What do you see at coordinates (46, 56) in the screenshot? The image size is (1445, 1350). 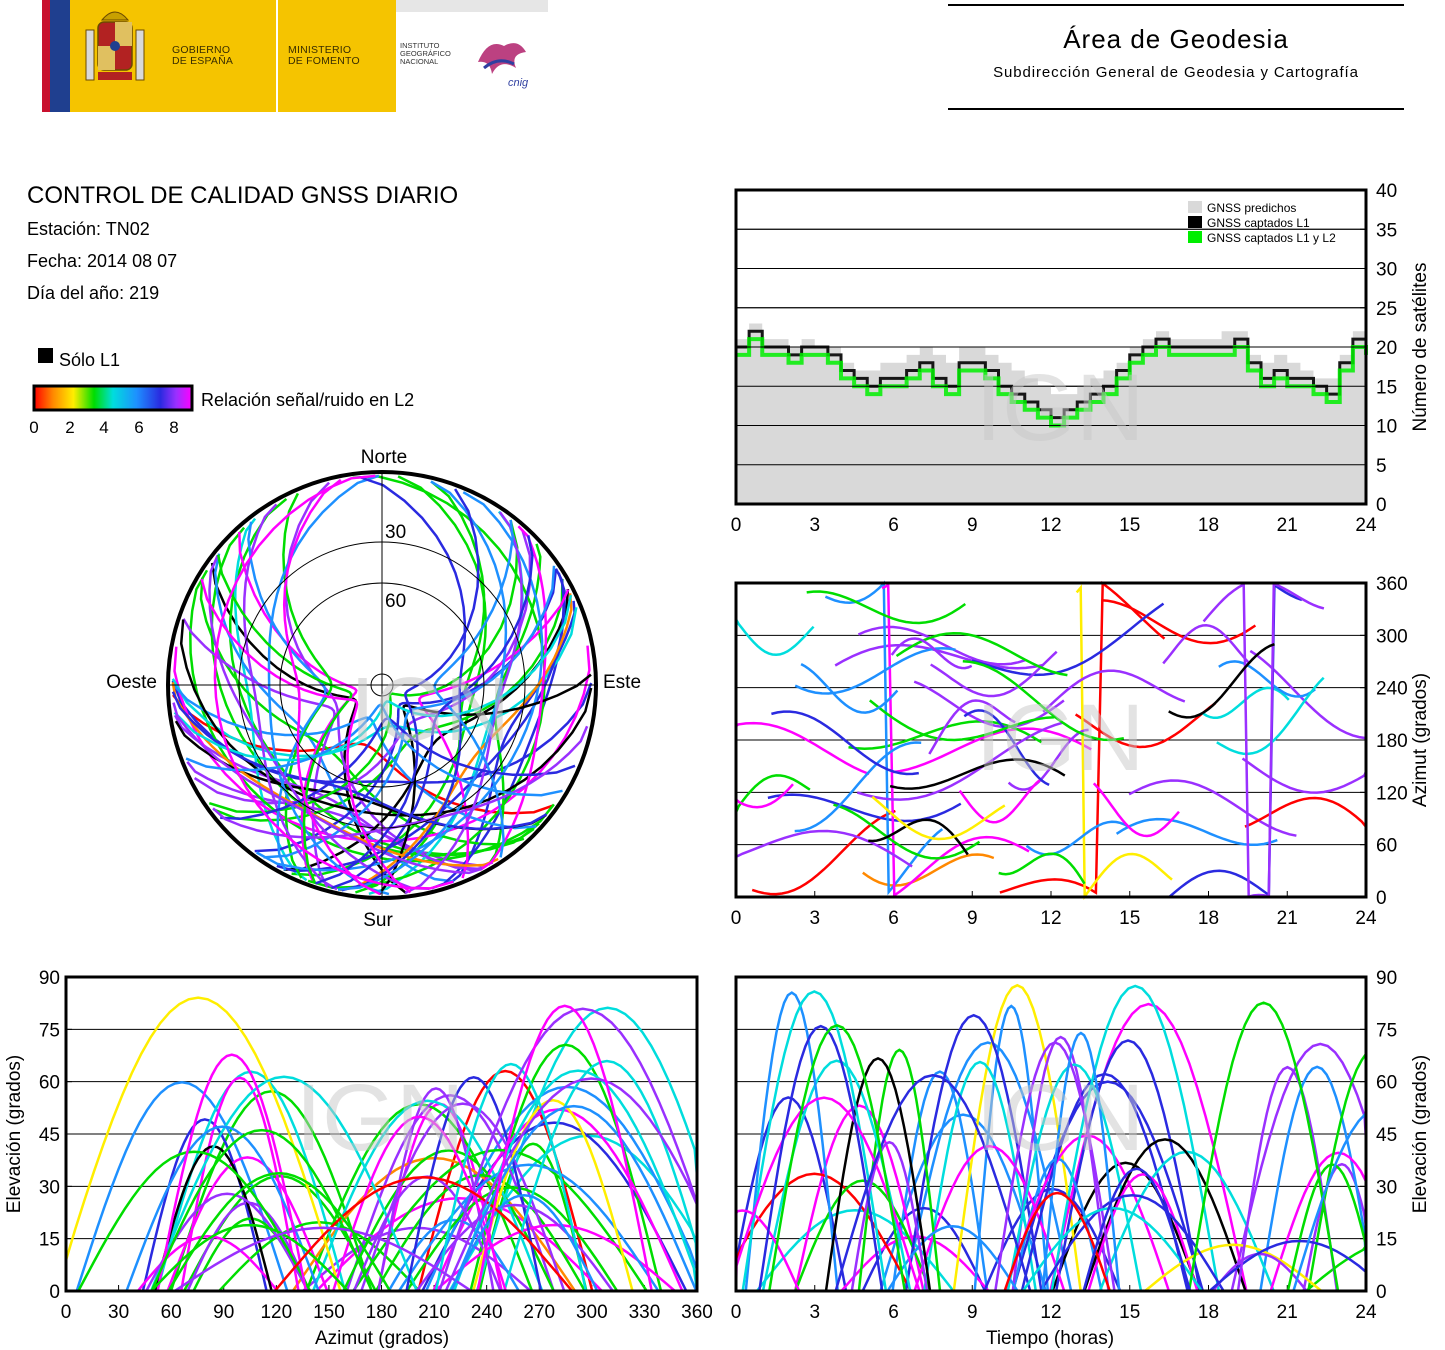 I see `flag-stripe-red` at bounding box center [46, 56].